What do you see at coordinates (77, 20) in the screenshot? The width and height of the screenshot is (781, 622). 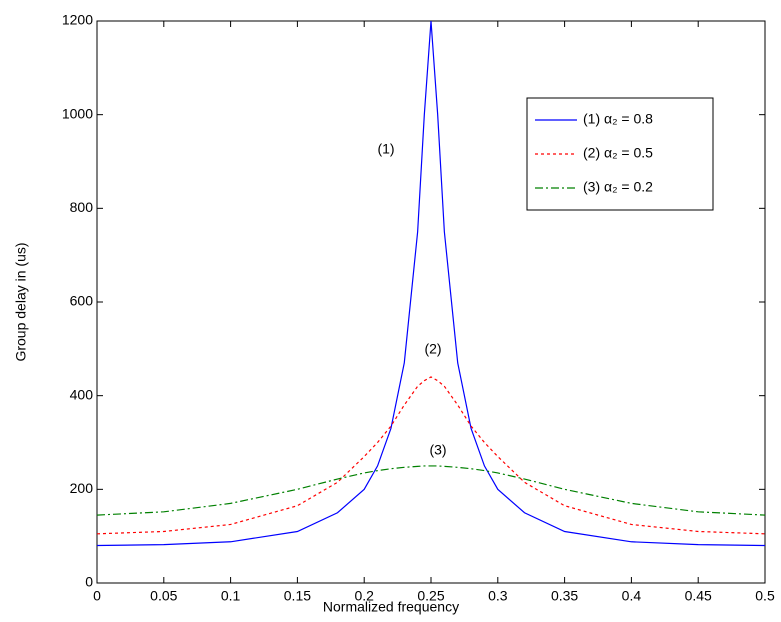 I see `y-tick-label: 1200` at bounding box center [77, 20].